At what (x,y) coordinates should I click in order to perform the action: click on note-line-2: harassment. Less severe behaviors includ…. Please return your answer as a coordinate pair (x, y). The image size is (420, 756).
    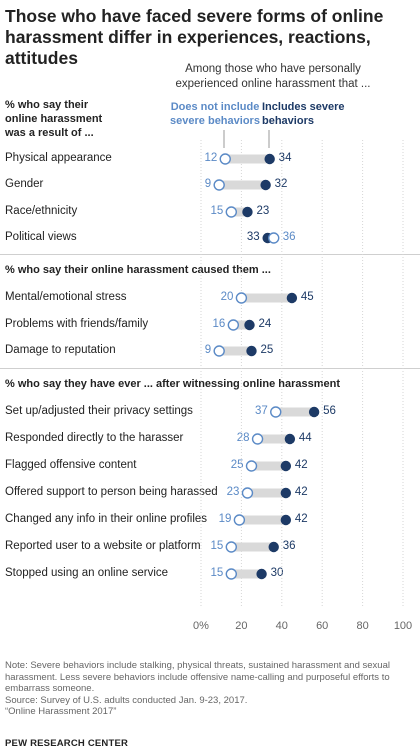
    Looking at the image, I should click on (197, 677).